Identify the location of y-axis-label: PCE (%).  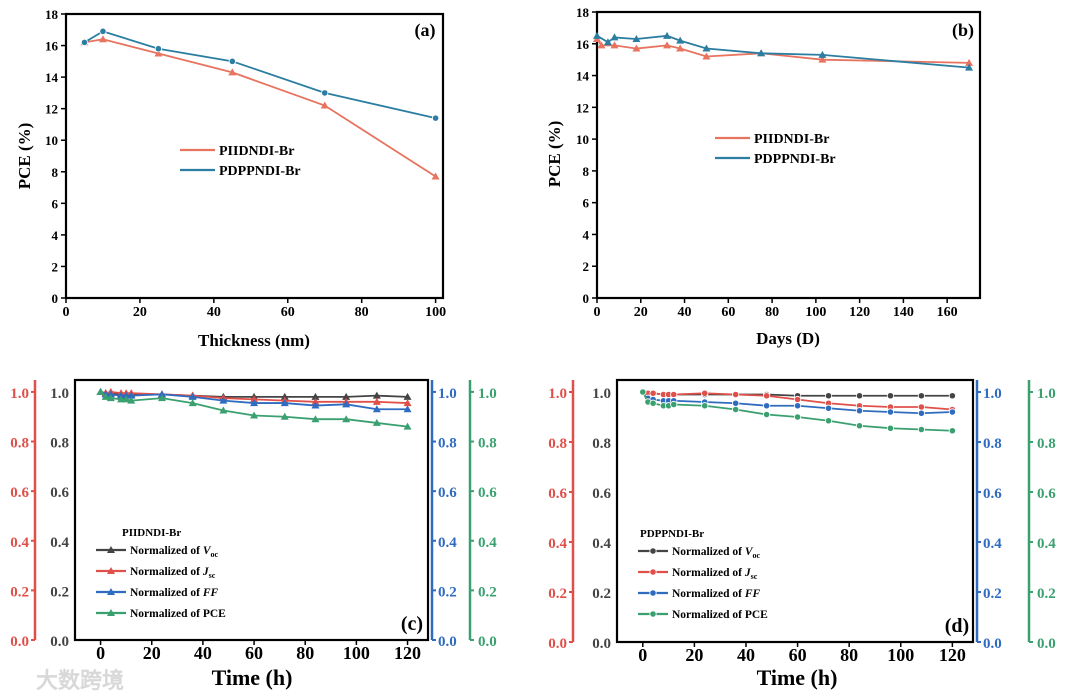
(24, 156).